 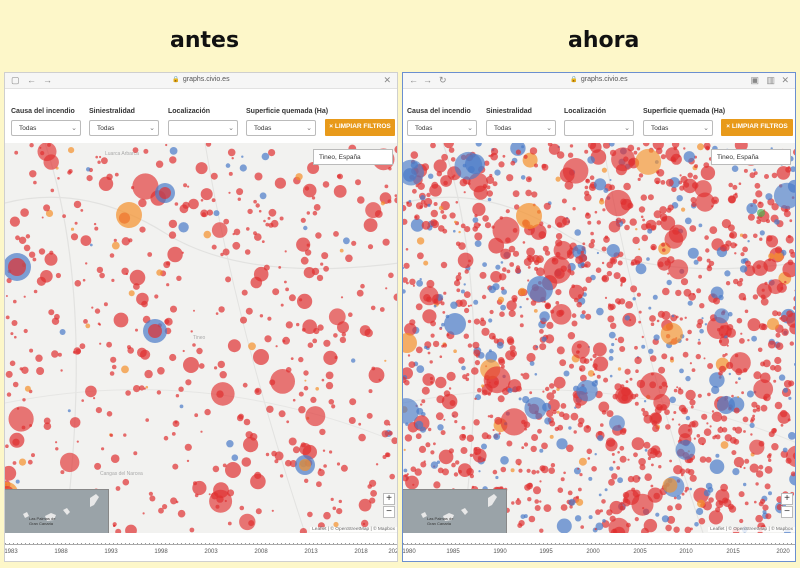 I want to click on extension-icon: ▣, so click(x=754, y=80).